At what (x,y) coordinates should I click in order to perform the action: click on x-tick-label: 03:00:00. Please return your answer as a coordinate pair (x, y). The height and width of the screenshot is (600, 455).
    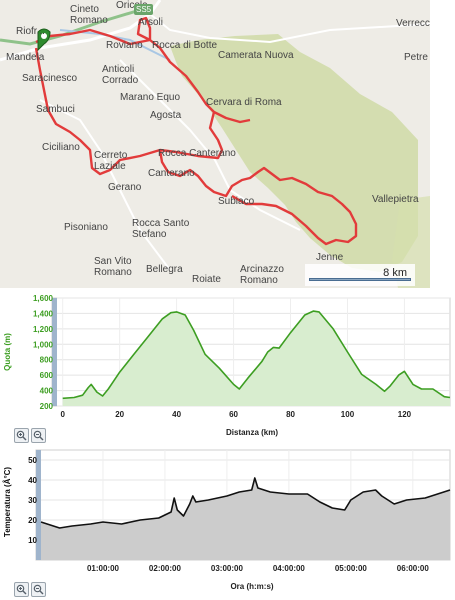
    Looking at the image, I should click on (227, 568).